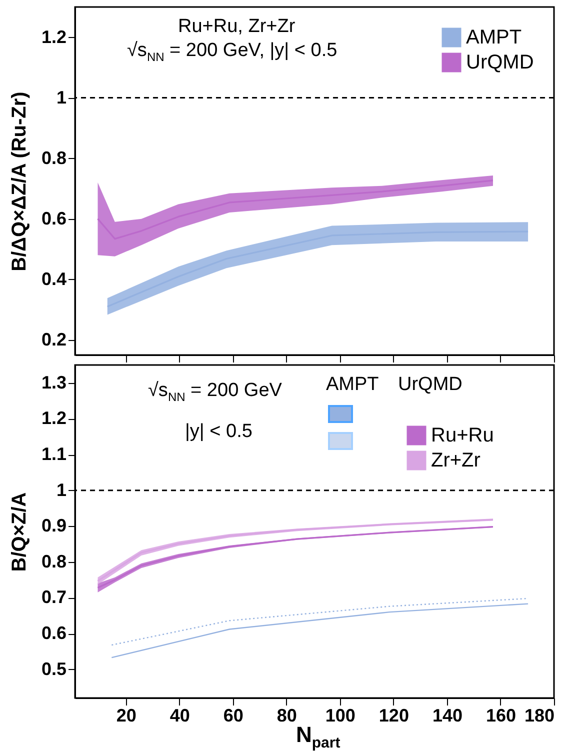 The width and height of the screenshot is (580, 754). Describe the element at coordinates (286, 716) in the screenshot. I see `x-tick-label: 80` at that location.